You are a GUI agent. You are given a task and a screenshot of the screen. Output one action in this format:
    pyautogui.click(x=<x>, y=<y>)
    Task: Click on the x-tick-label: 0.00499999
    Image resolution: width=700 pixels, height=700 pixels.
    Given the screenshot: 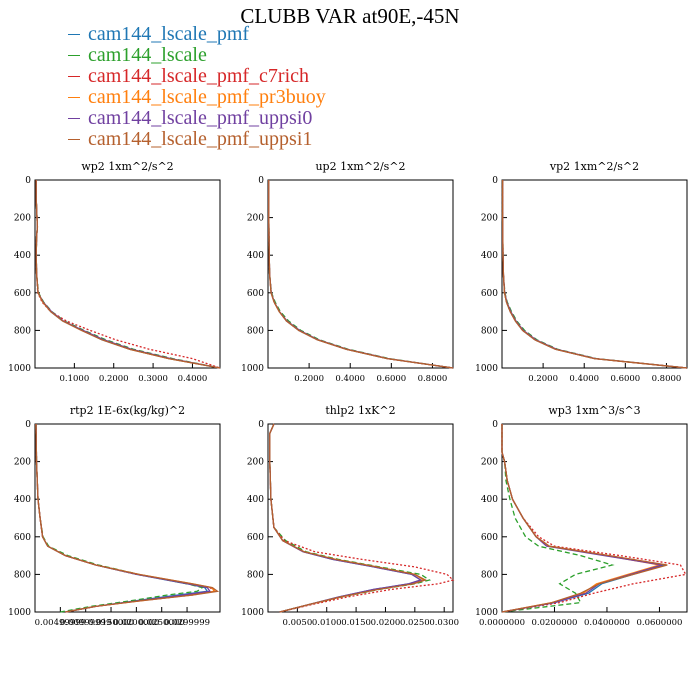 What is the action you would take?
    pyautogui.click(x=60, y=623)
    